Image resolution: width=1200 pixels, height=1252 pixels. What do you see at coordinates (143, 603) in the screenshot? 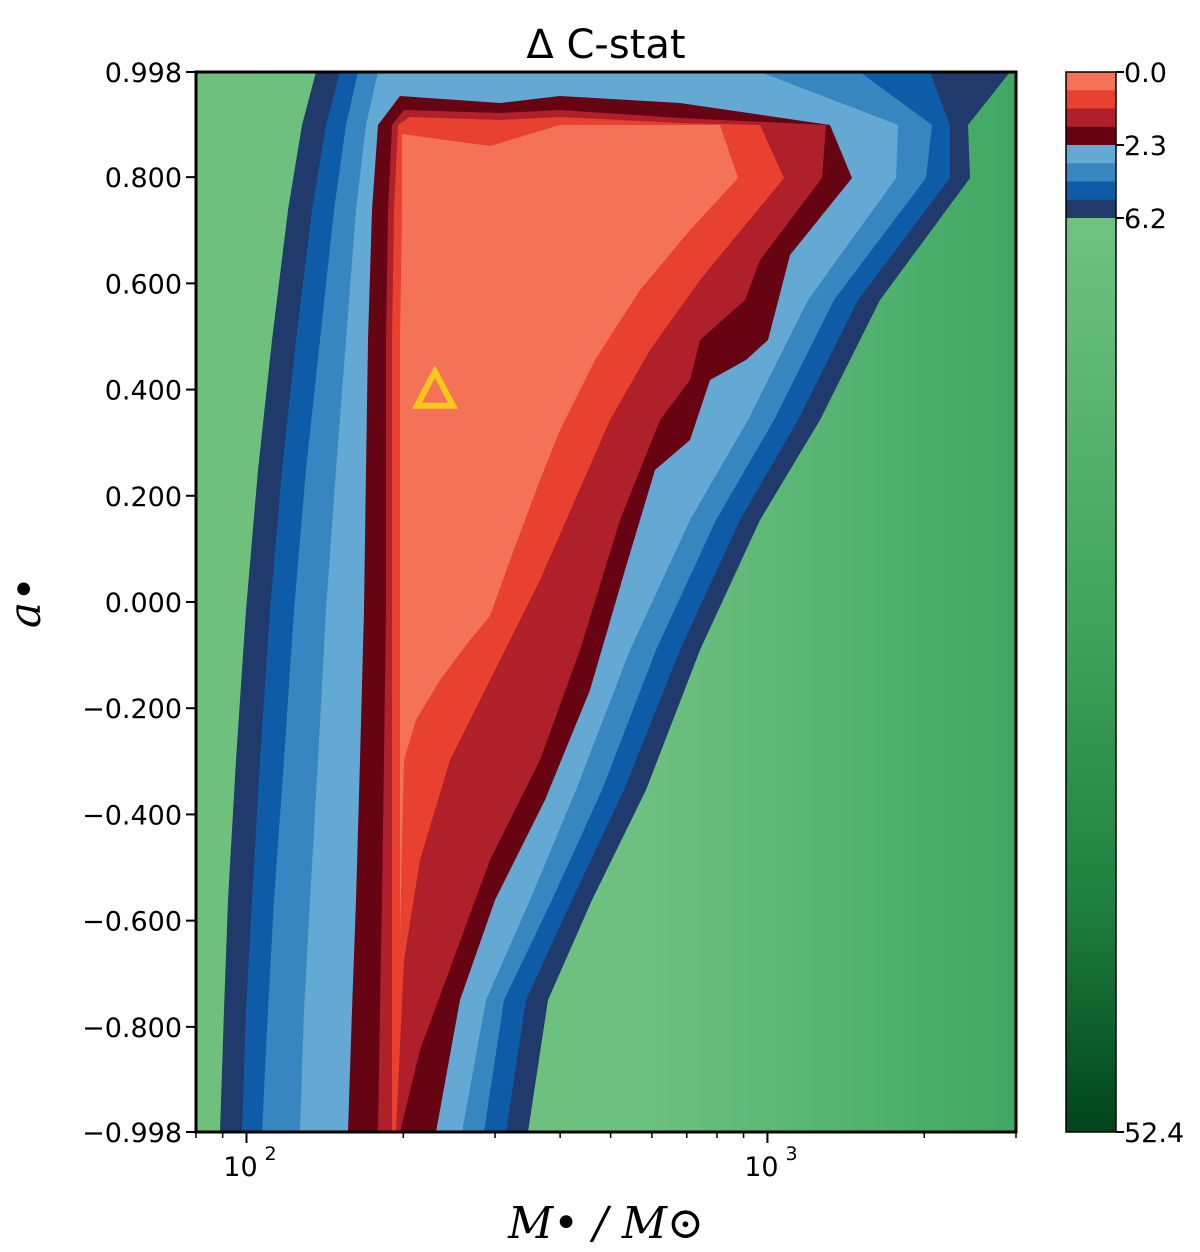
I see `y-tick-label: 0.000` at bounding box center [143, 603].